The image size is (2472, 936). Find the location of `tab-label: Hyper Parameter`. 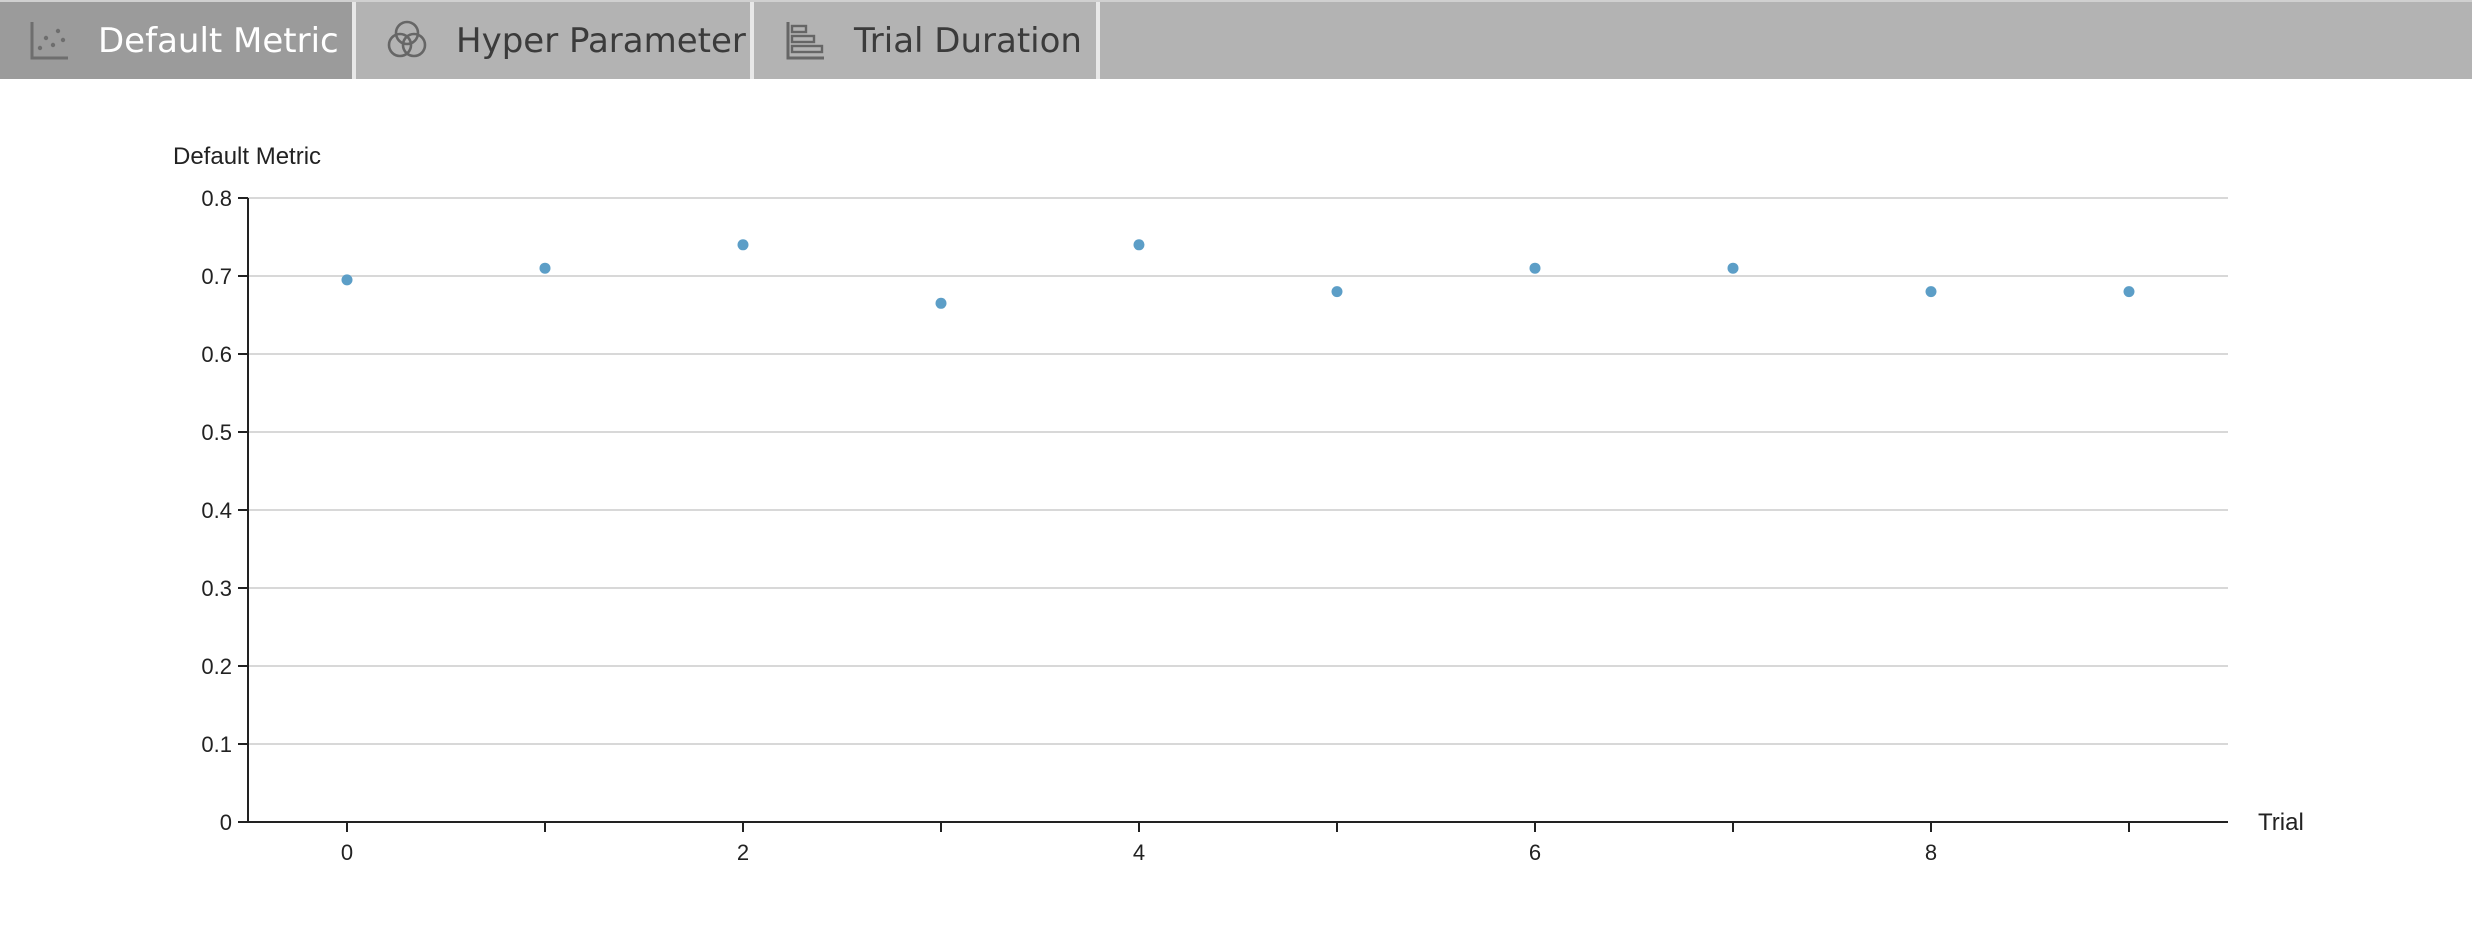

tab-label: Hyper Parameter is located at coordinates (601, 40).